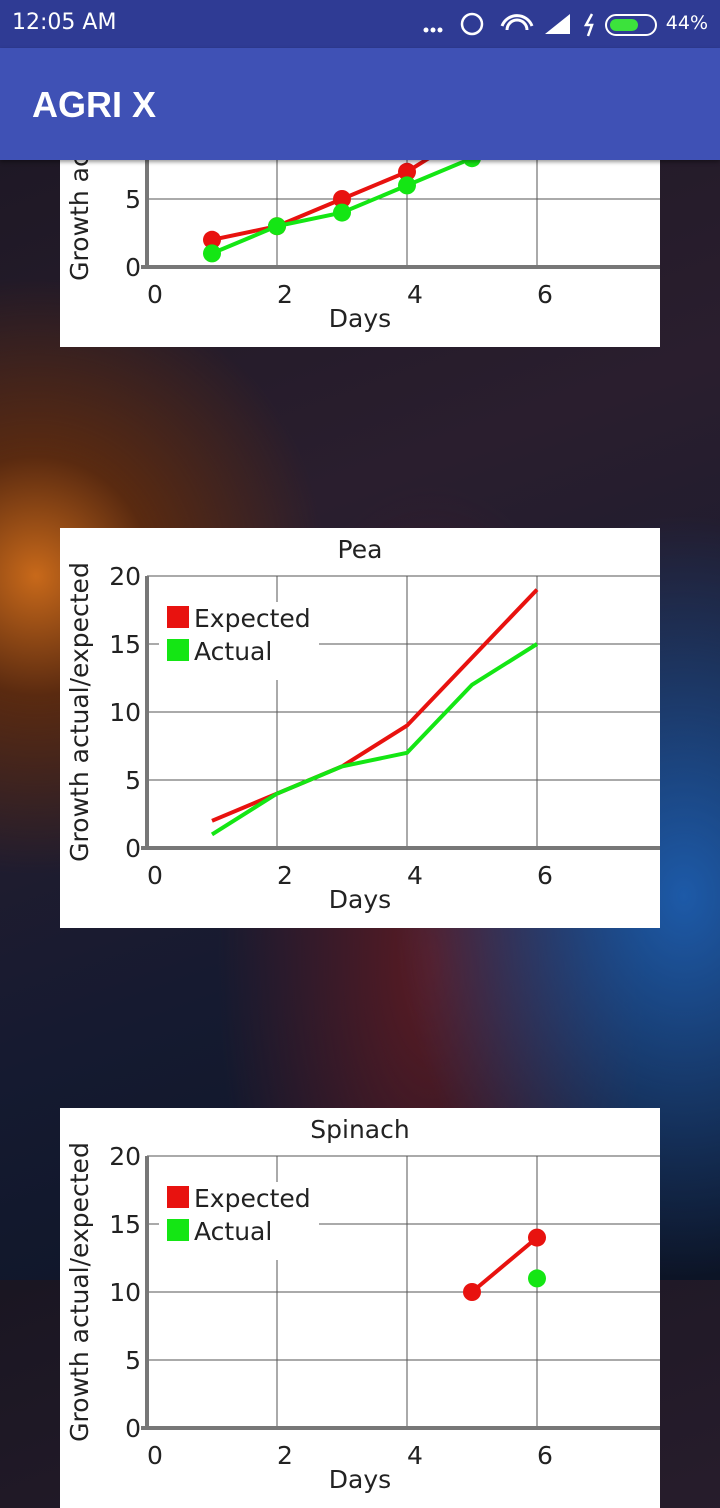 The width and height of the screenshot is (720, 1508). I want to click on app-title: AGRI X, so click(94, 104).